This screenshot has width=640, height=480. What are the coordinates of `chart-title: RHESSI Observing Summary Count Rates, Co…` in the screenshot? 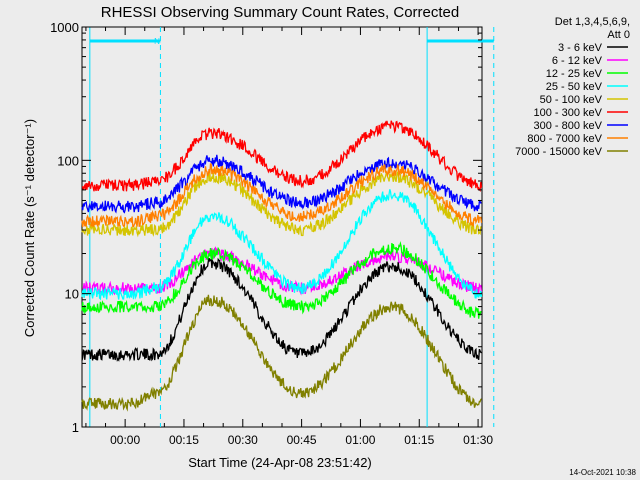 It's located at (280, 12).